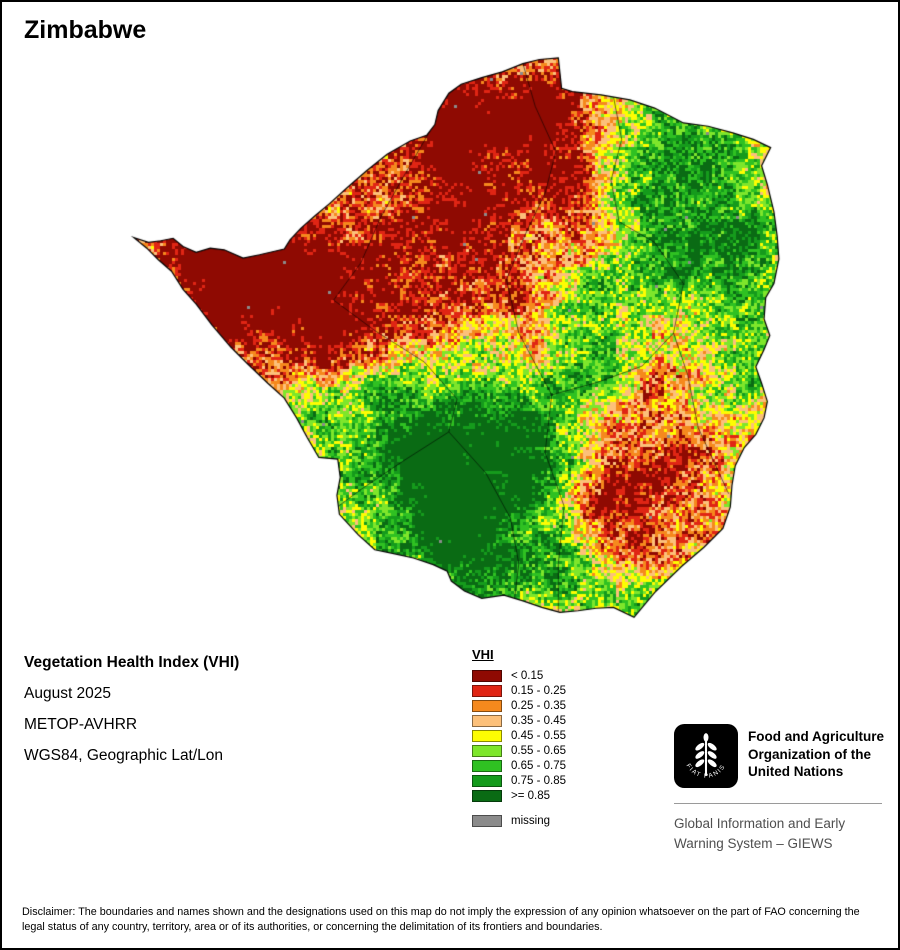 The height and width of the screenshot is (950, 900). Describe the element at coordinates (85, 30) in the screenshot. I see `page-title: Zimbabwe` at that location.